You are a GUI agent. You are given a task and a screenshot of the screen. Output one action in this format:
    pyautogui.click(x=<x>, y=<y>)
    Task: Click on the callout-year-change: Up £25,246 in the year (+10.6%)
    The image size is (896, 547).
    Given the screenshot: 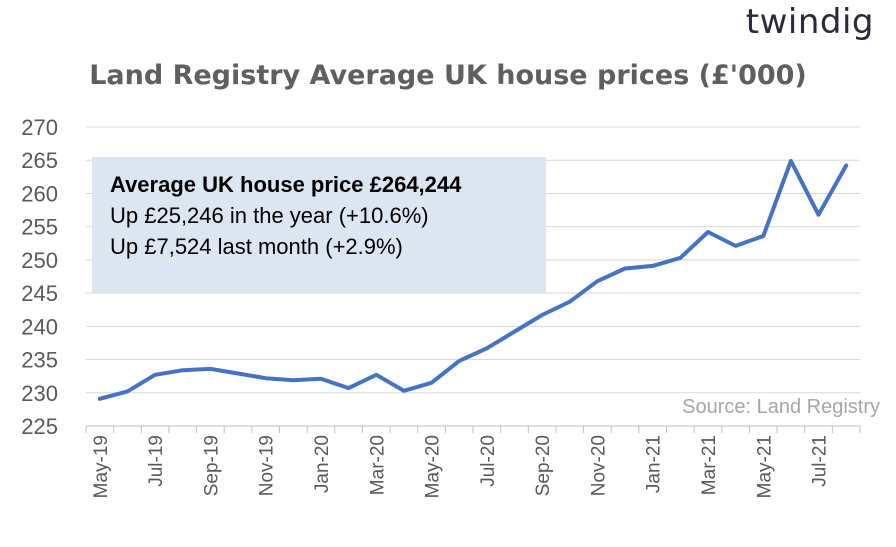 What is the action you would take?
    pyautogui.click(x=269, y=215)
    